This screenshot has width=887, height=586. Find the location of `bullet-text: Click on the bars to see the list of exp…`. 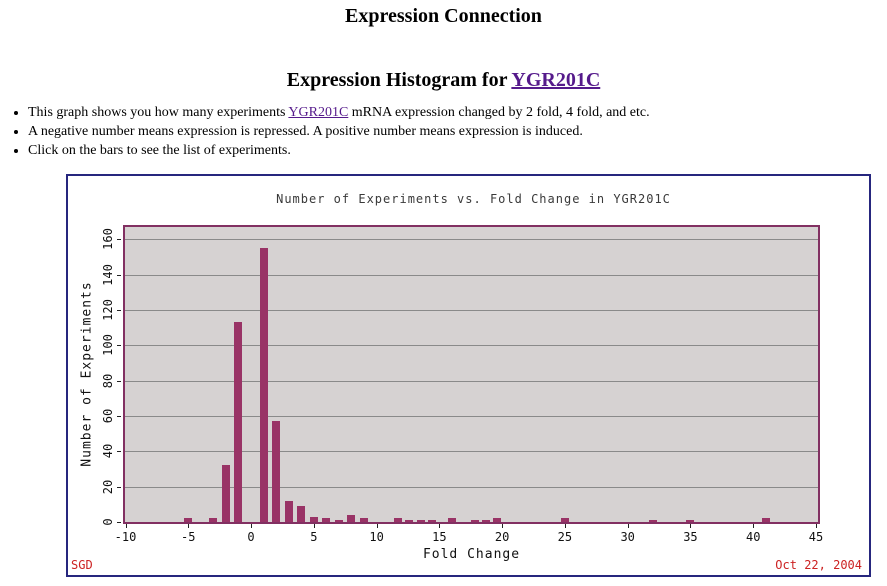

bullet-text: Click on the bars to see the list of exp… is located at coordinates (159, 150).